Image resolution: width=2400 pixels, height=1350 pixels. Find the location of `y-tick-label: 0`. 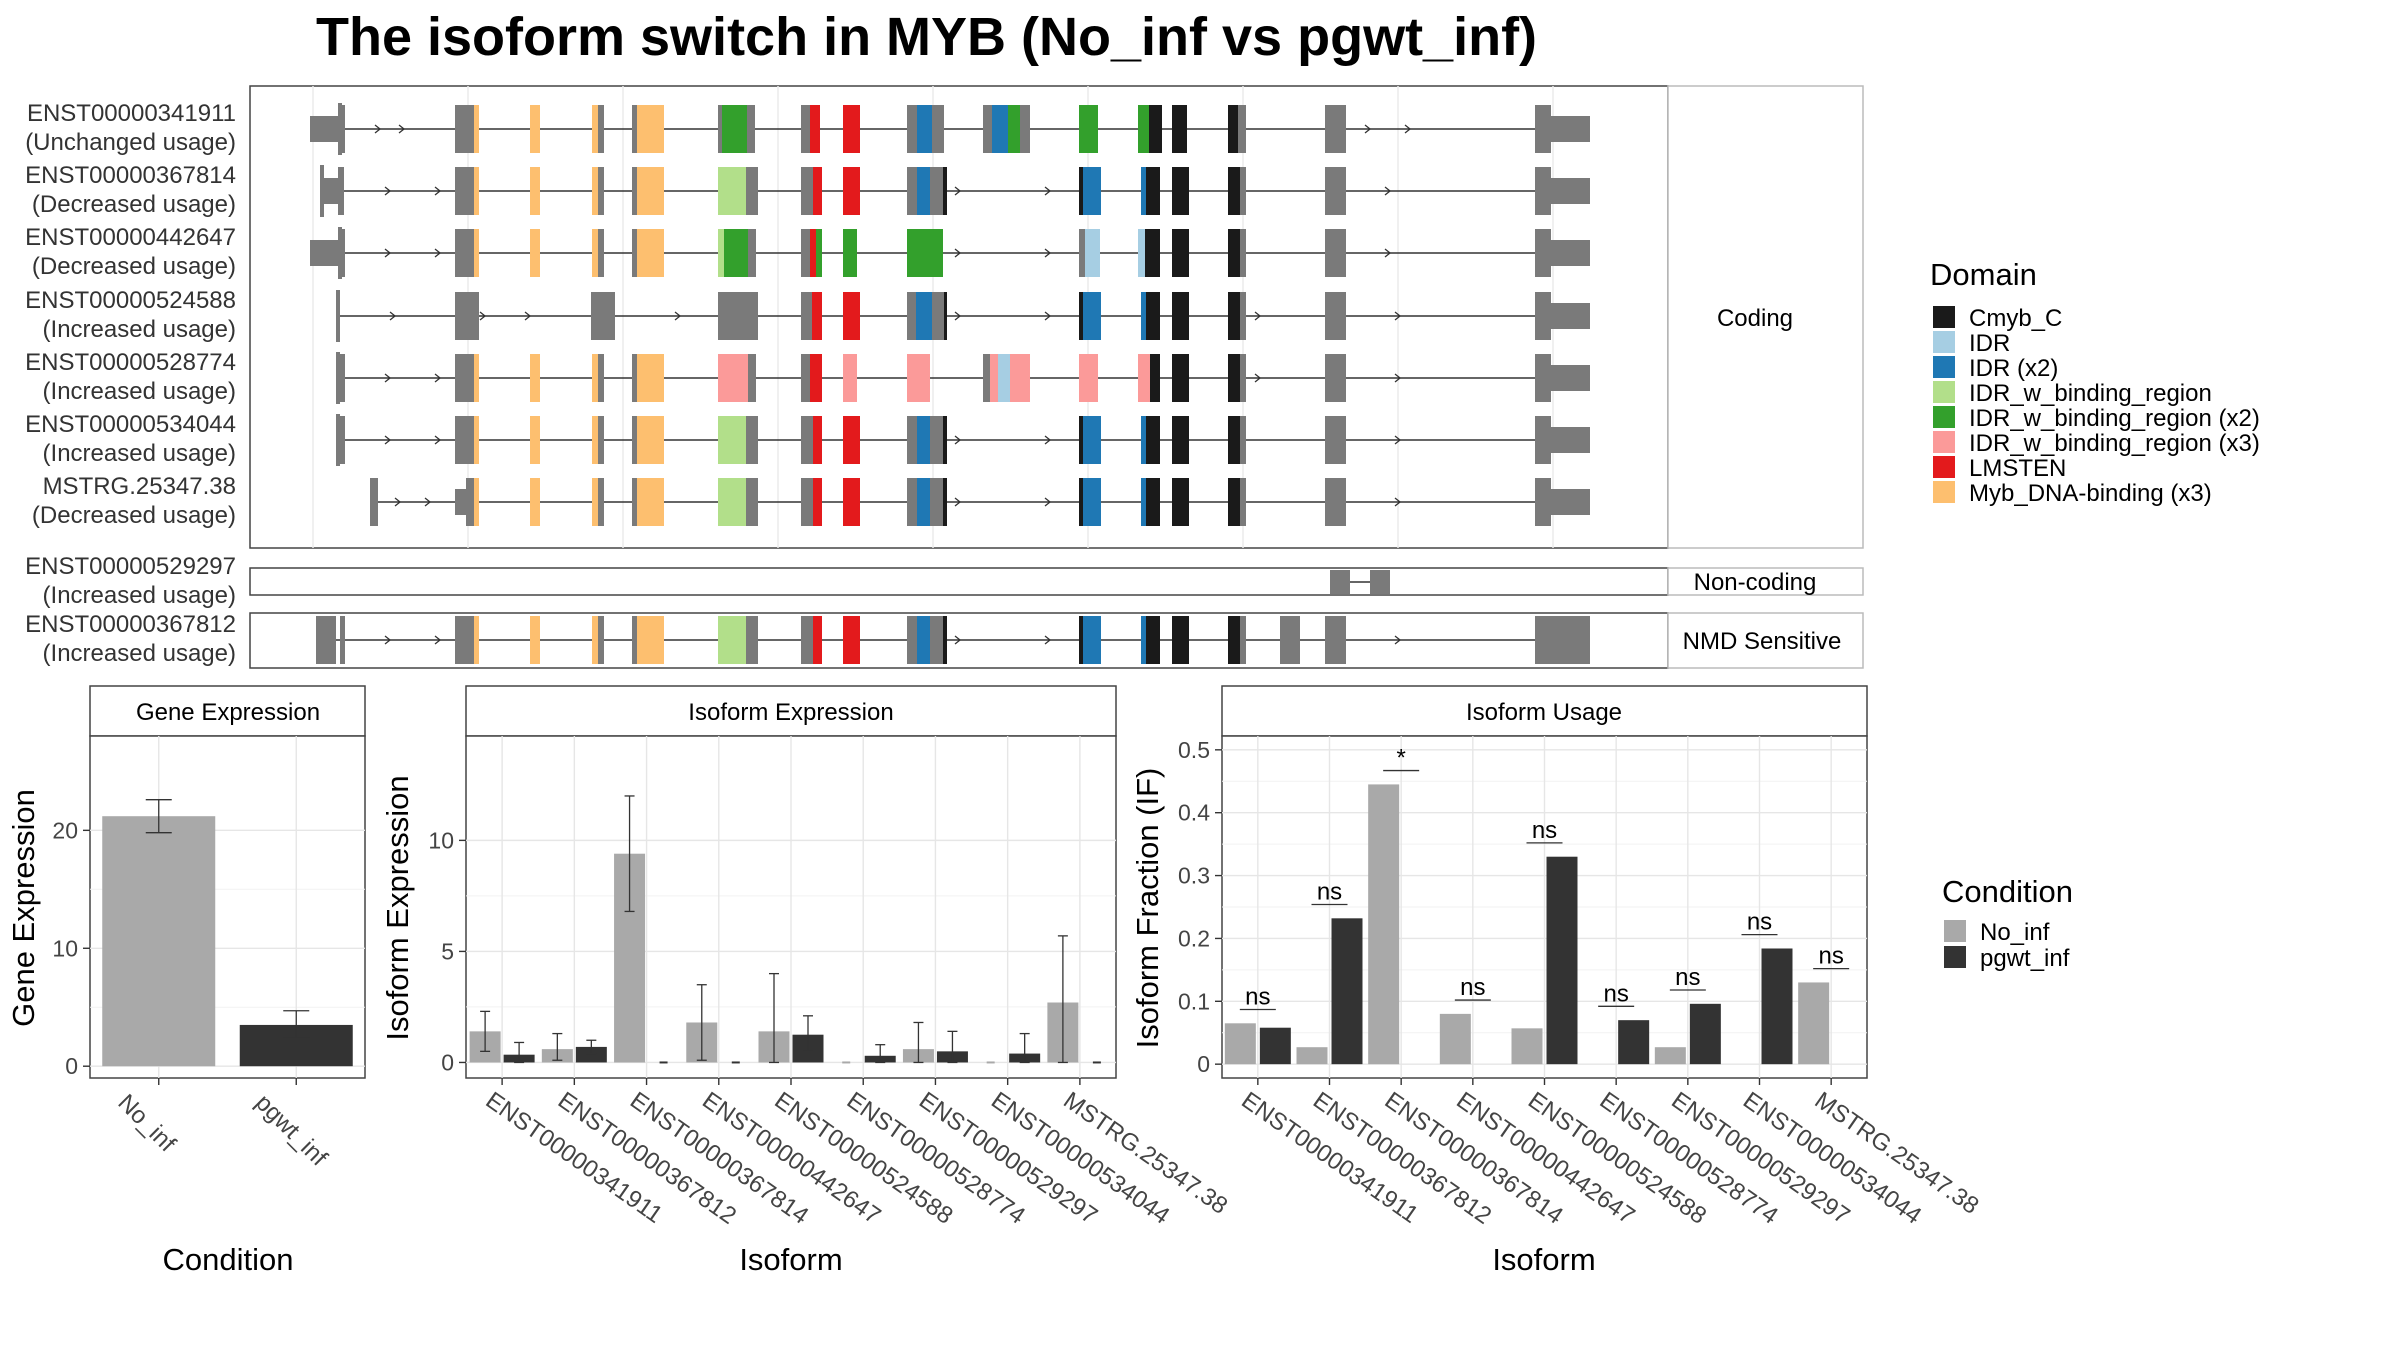

y-tick-label: 0 is located at coordinates (71, 1066).